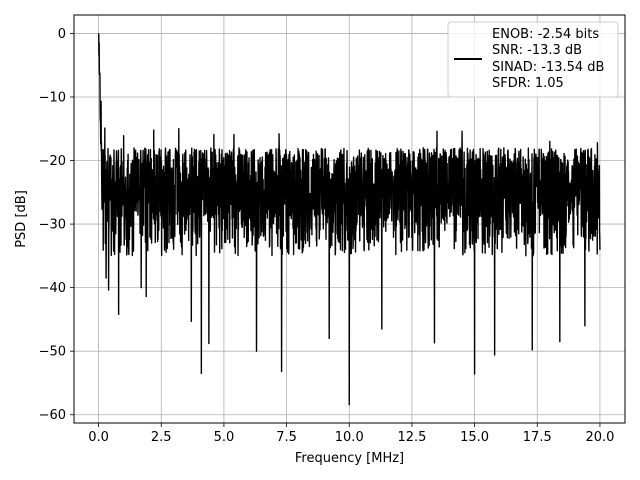  Describe the element at coordinates (52, 225) in the screenshot. I see `y-tick-label: −30` at that location.